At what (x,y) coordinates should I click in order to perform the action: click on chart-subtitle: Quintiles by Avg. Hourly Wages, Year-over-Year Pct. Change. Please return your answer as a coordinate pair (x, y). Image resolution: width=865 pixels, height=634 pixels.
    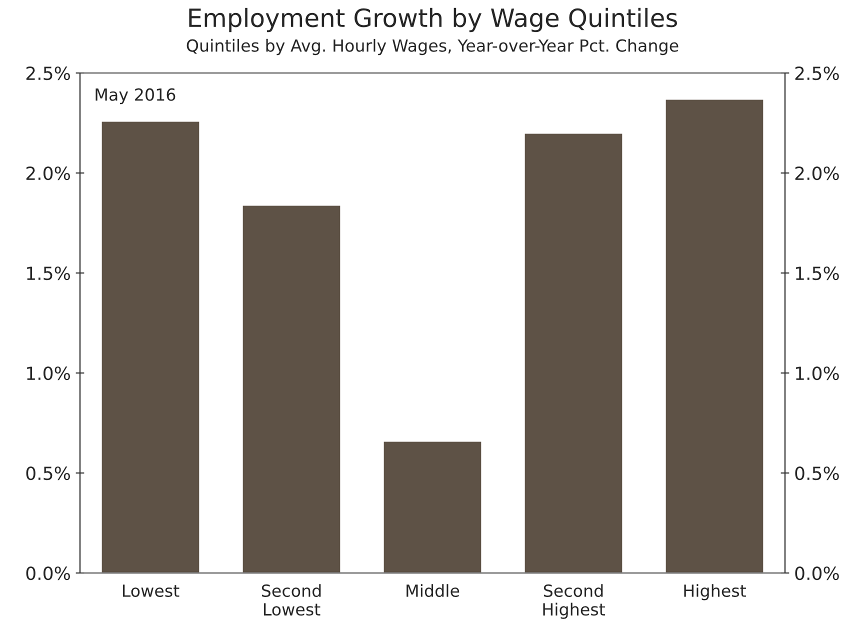
    Looking at the image, I should click on (432, 47).